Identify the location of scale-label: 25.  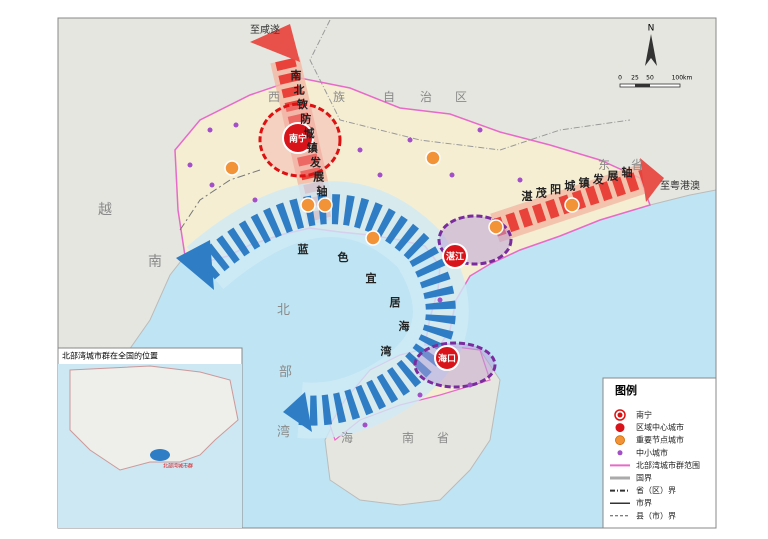
(635, 78).